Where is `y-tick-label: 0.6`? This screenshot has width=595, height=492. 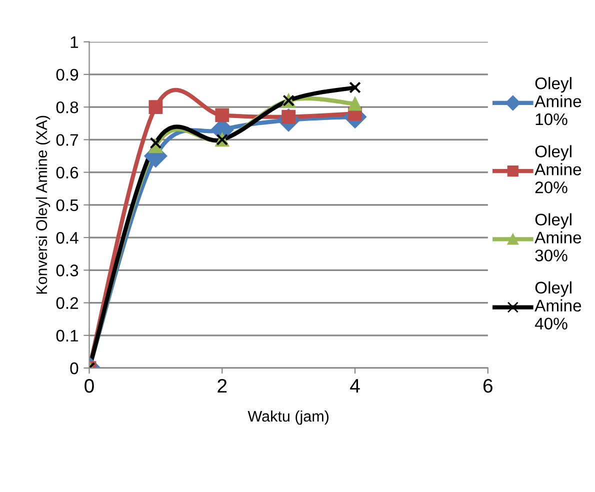
y-tick-label: 0.6 is located at coordinates (67, 172).